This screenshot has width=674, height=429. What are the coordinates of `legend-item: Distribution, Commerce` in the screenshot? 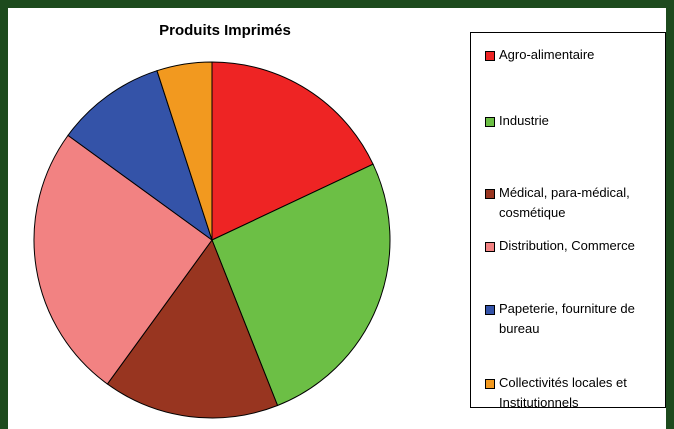 It's located at (575, 246).